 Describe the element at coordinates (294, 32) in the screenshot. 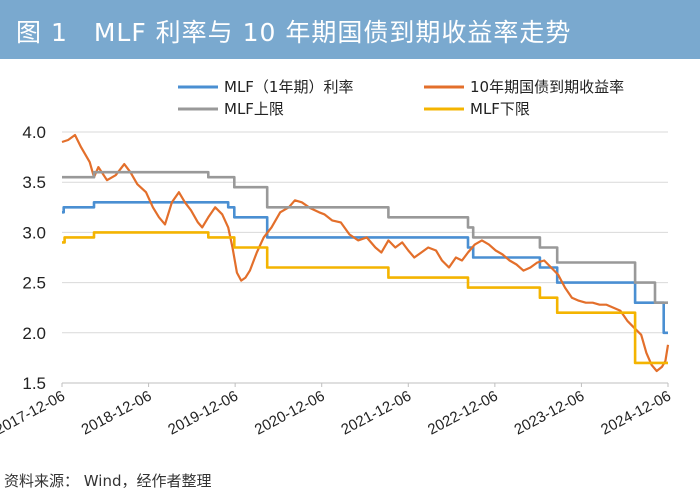

I see `figure-title: 图 1 MLF 利率与 10 年期国债到期收益率走势` at that location.